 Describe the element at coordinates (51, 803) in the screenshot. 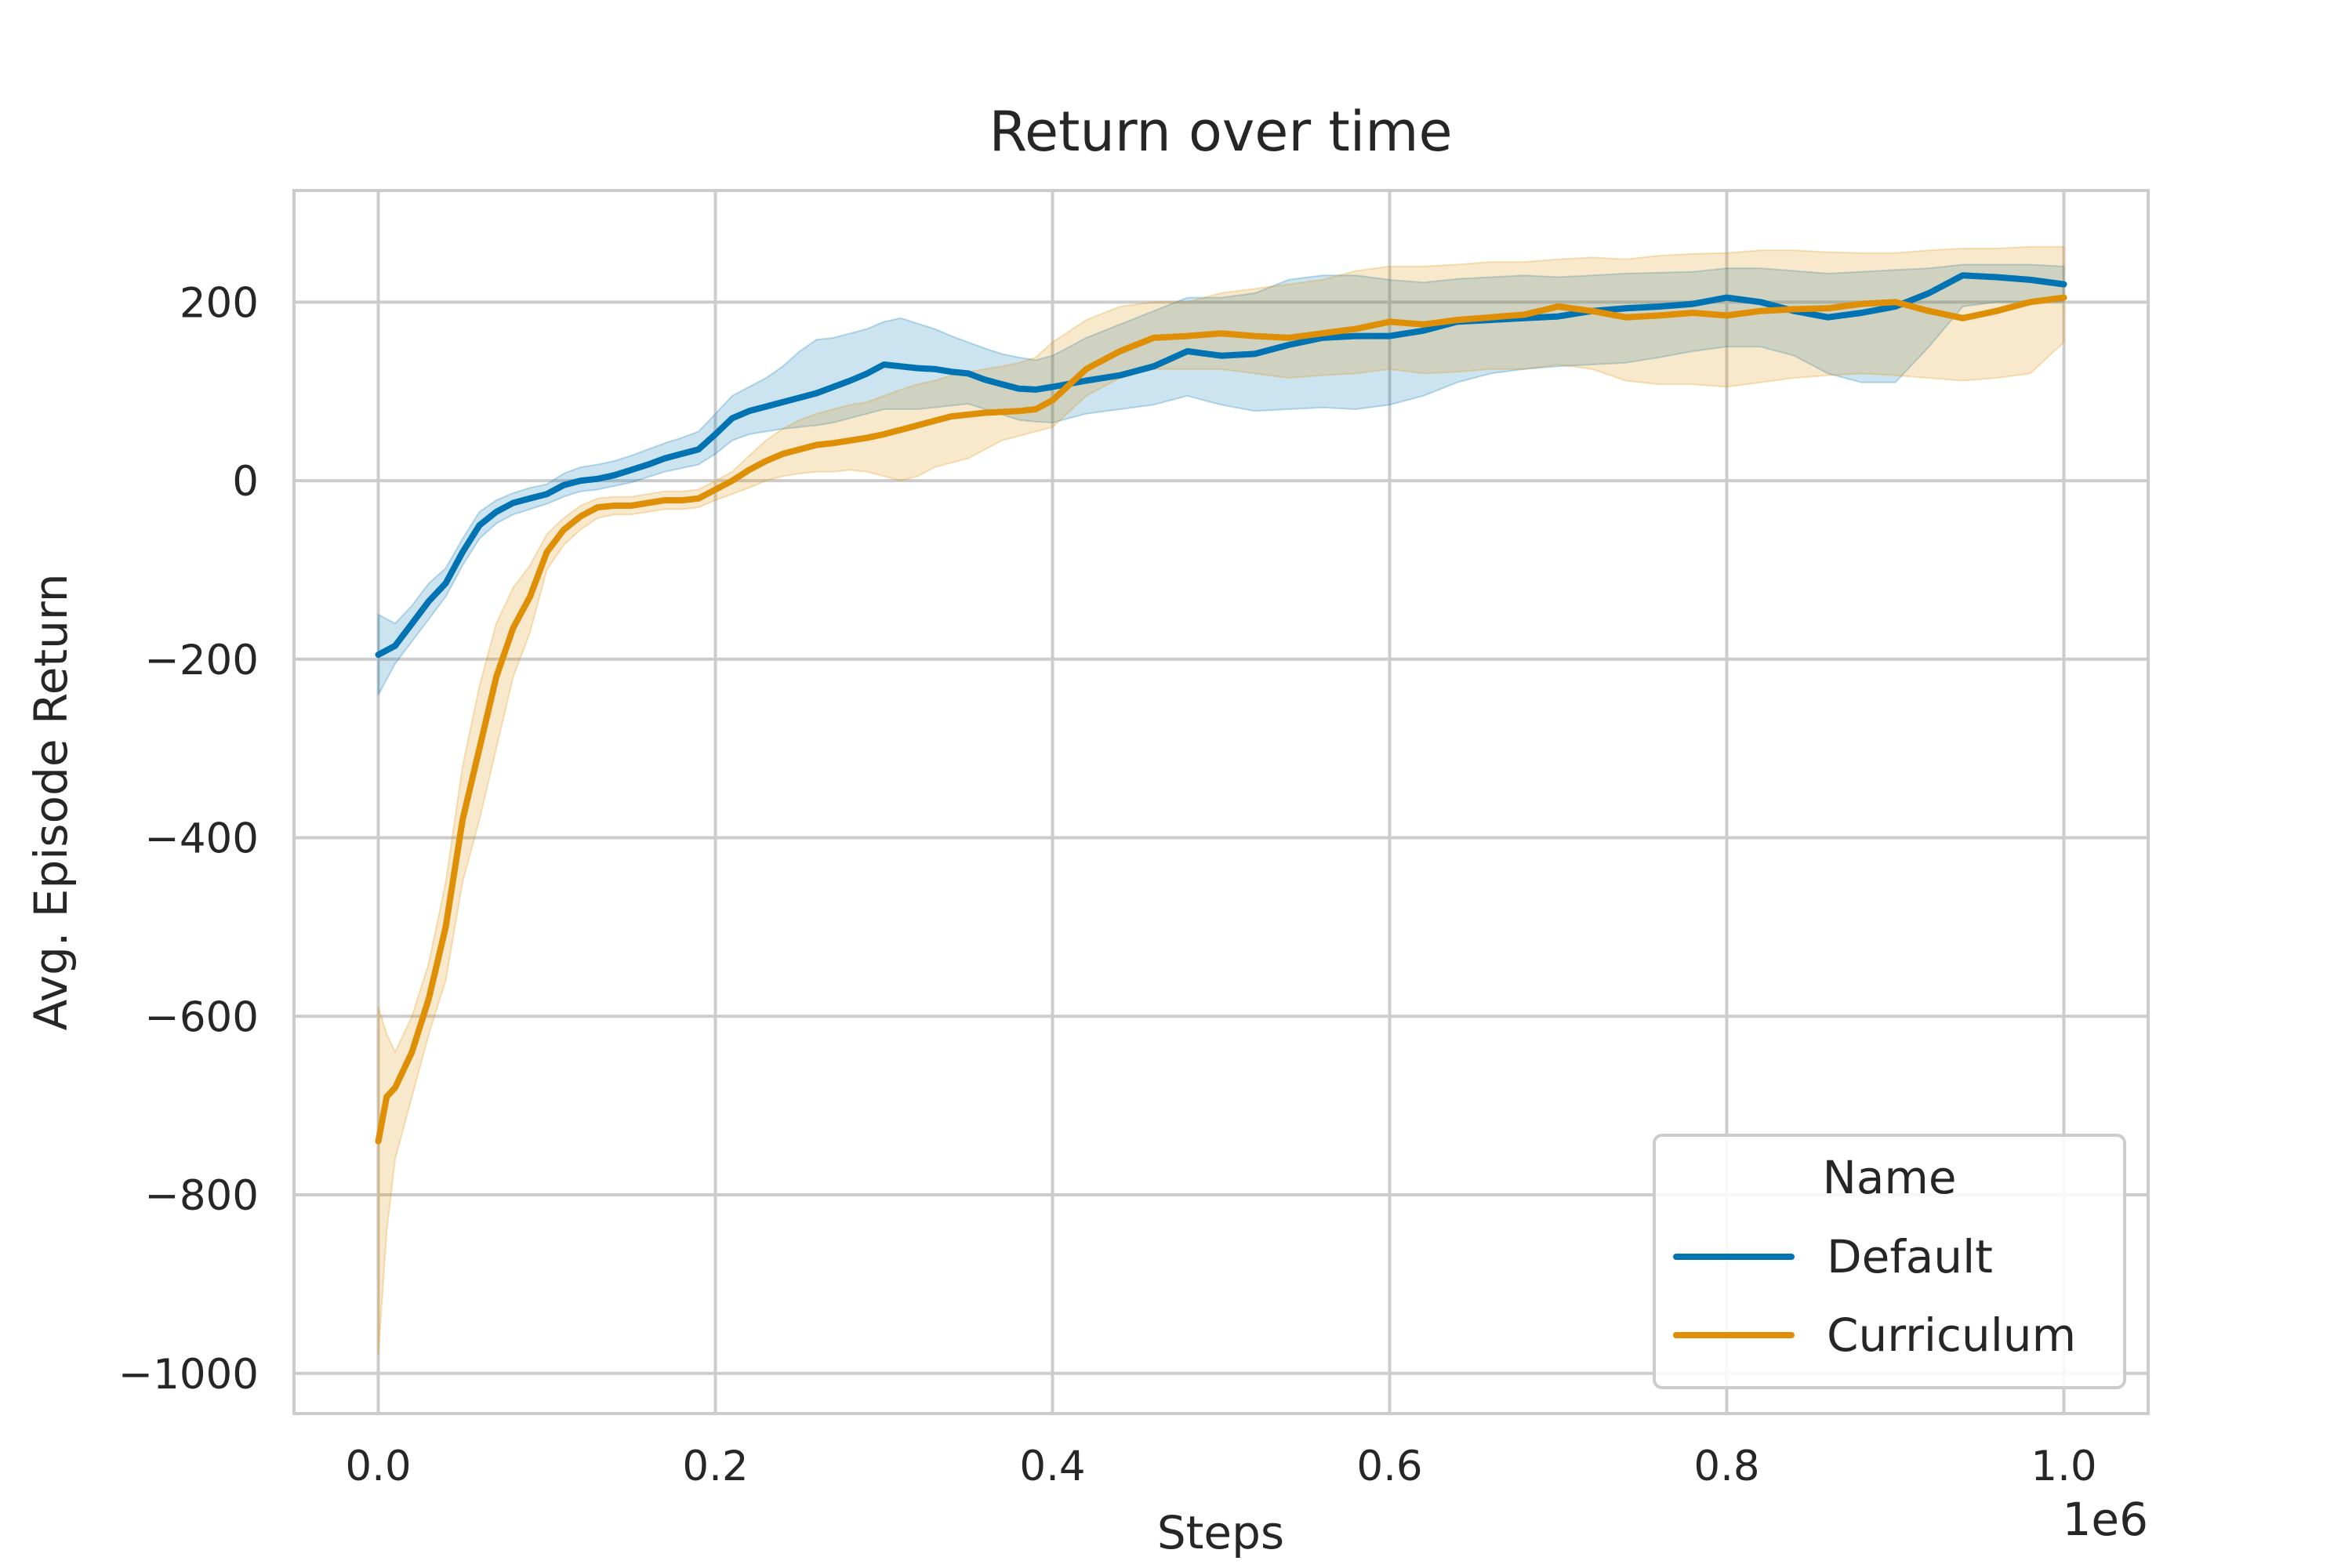

I see `y-axis-title: Avg. Episode Return` at that location.